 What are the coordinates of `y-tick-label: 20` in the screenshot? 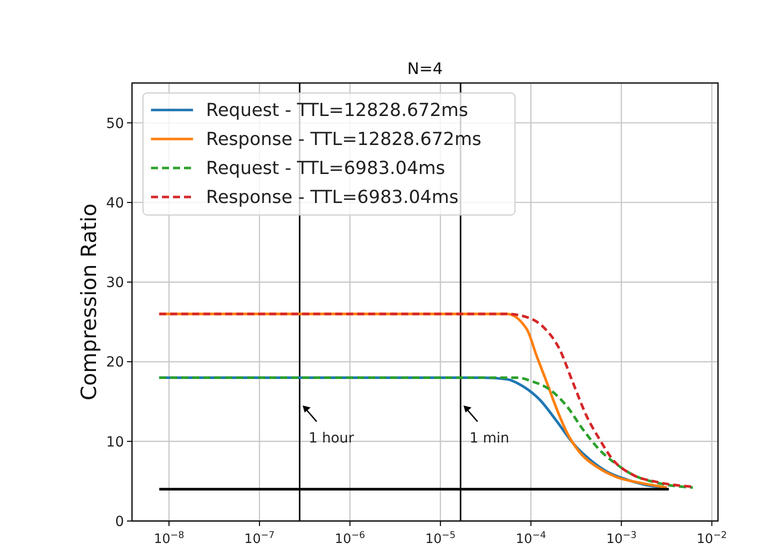 It's located at (115, 362).